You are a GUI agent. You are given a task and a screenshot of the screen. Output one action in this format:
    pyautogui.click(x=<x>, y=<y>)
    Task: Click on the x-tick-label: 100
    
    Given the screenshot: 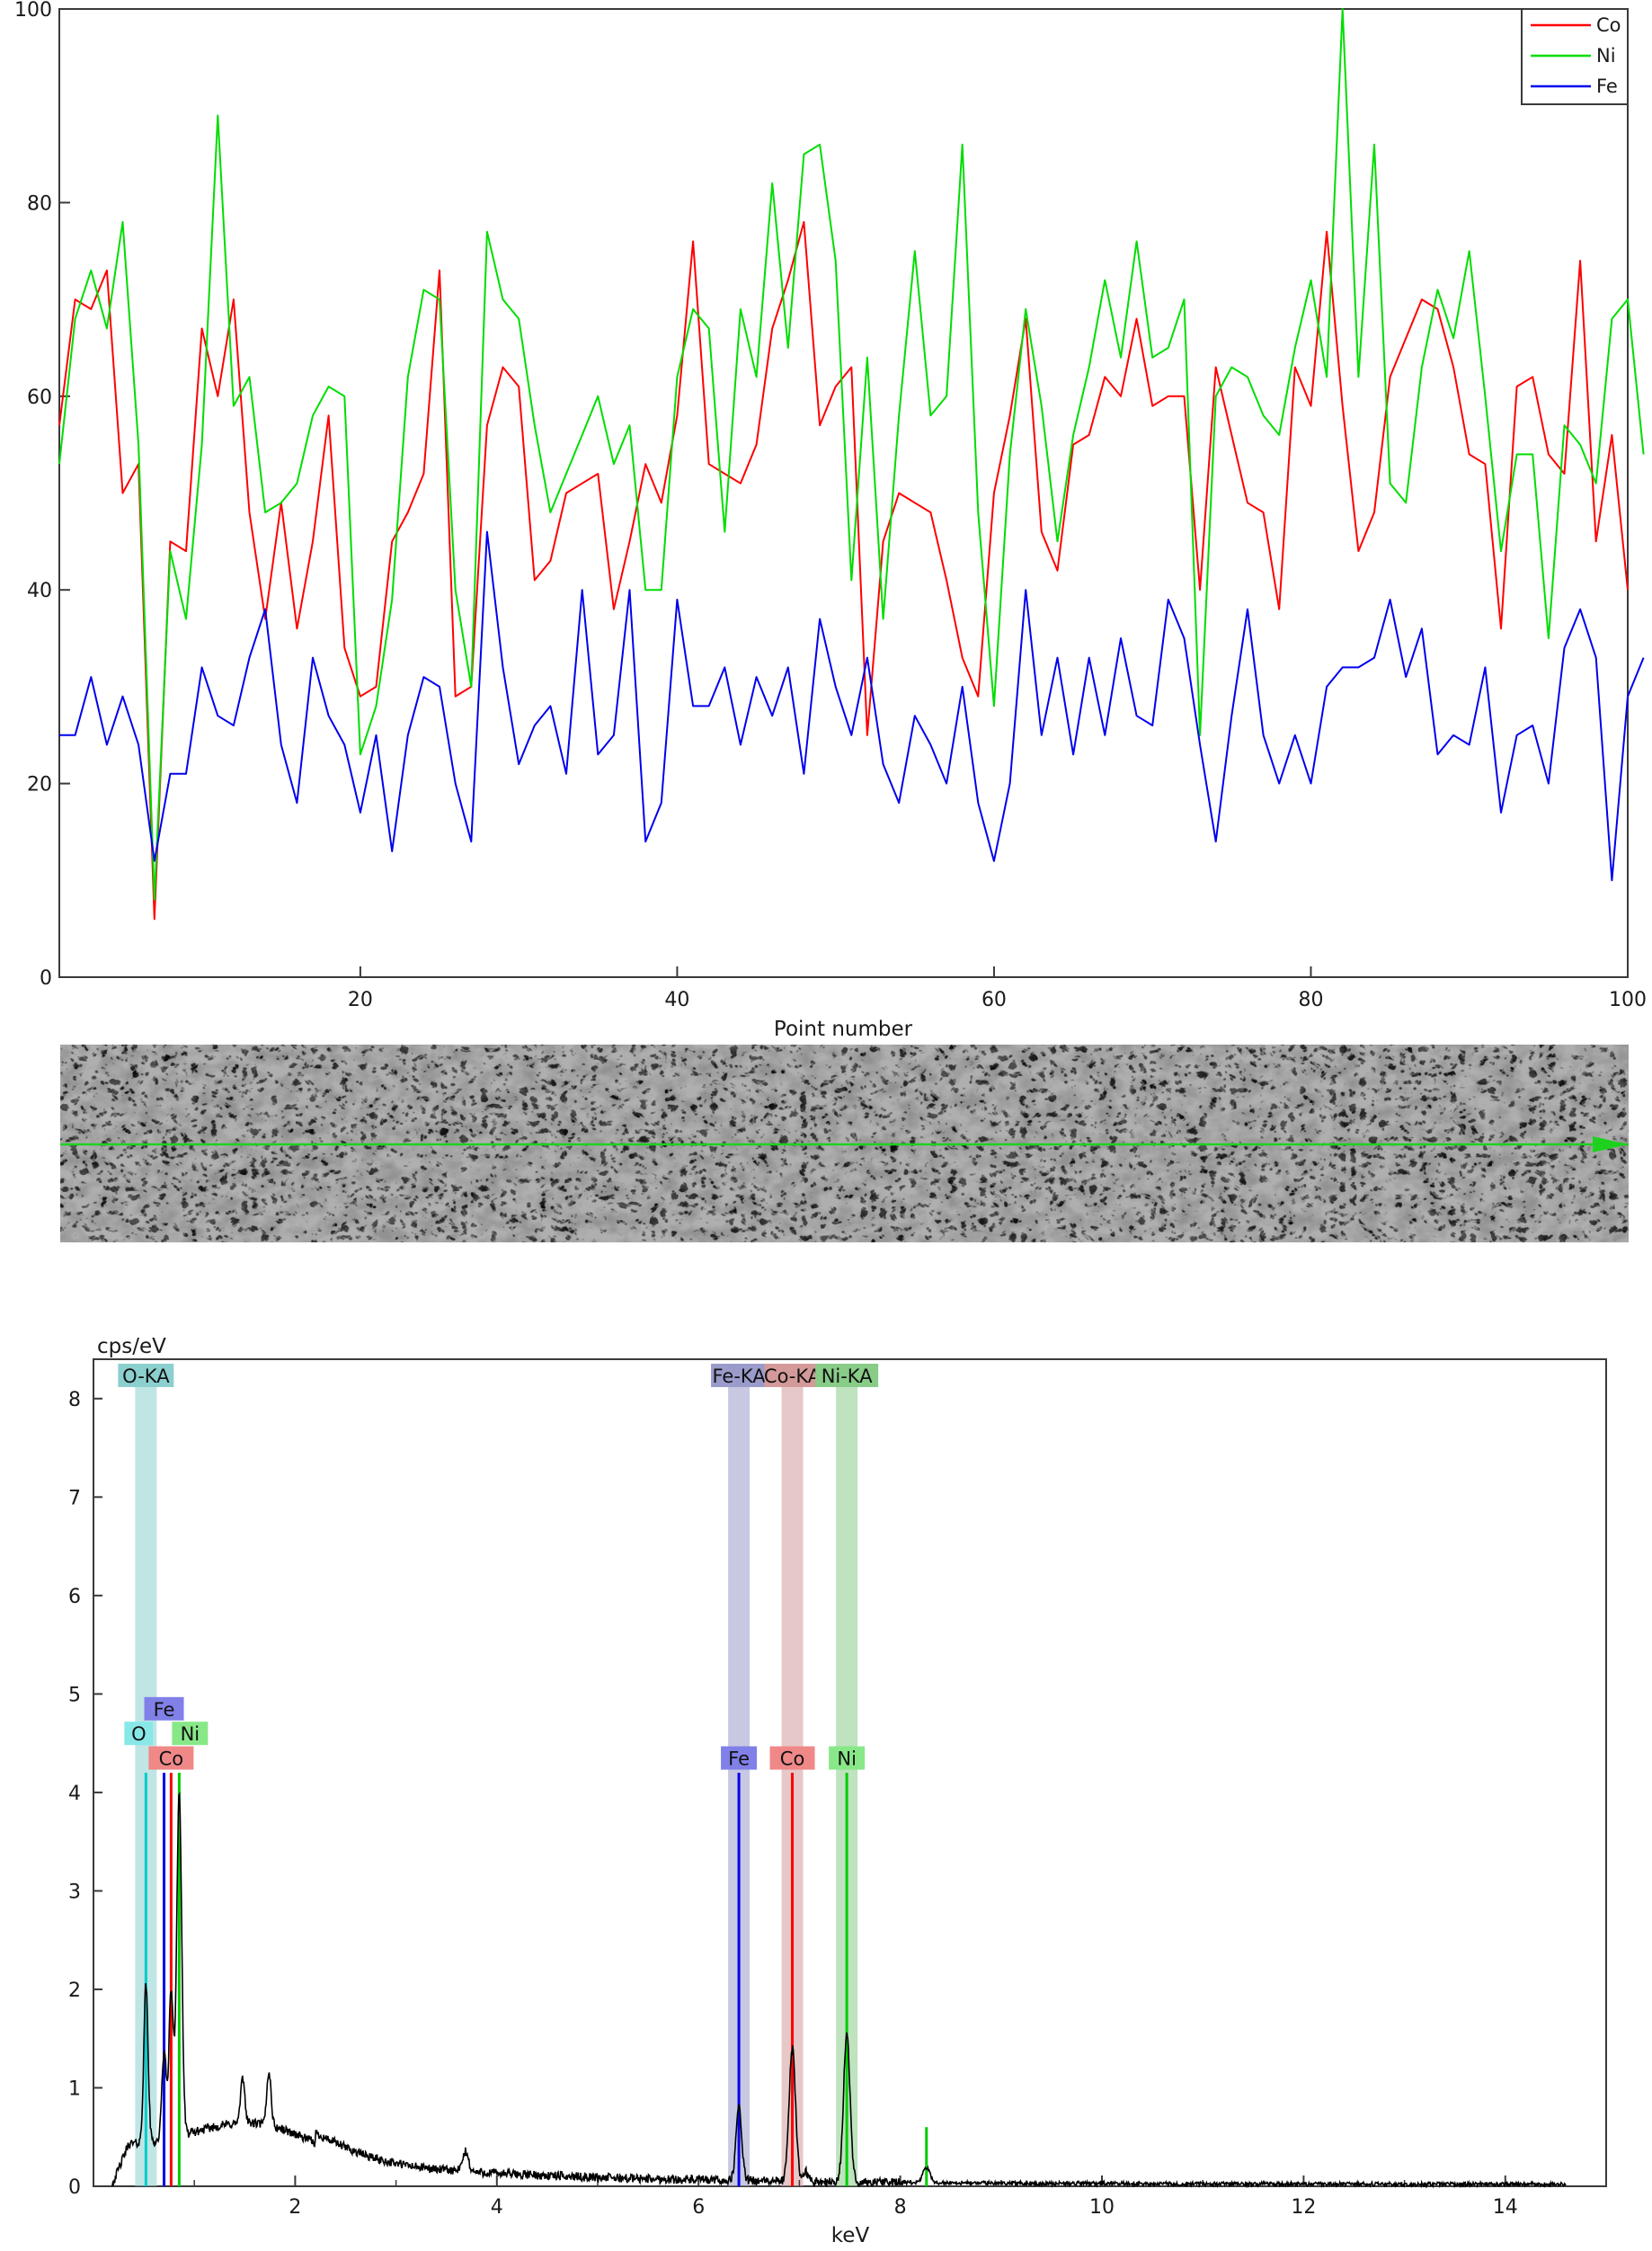 What is the action you would take?
    pyautogui.click(x=1628, y=1000)
    